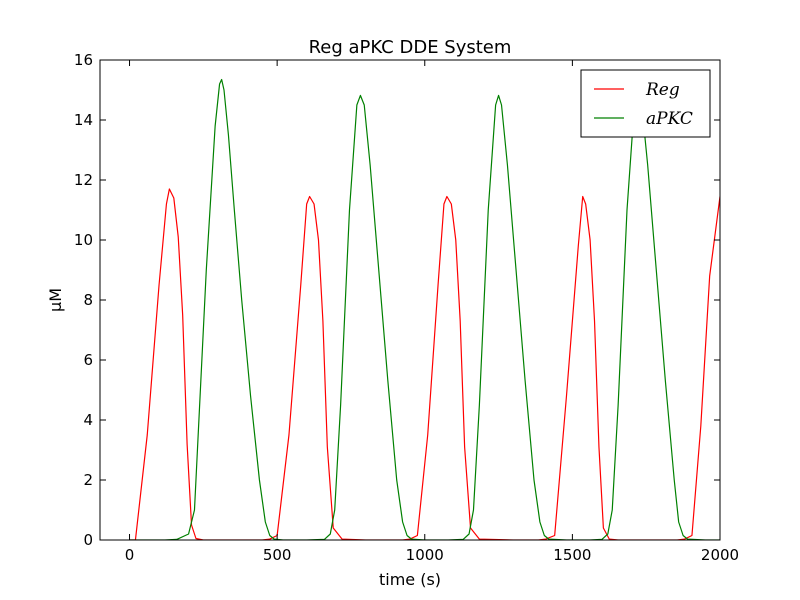 The width and height of the screenshot is (800, 600). What do you see at coordinates (425, 555) in the screenshot?
I see `x-tick-label: 1000` at bounding box center [425, 555].